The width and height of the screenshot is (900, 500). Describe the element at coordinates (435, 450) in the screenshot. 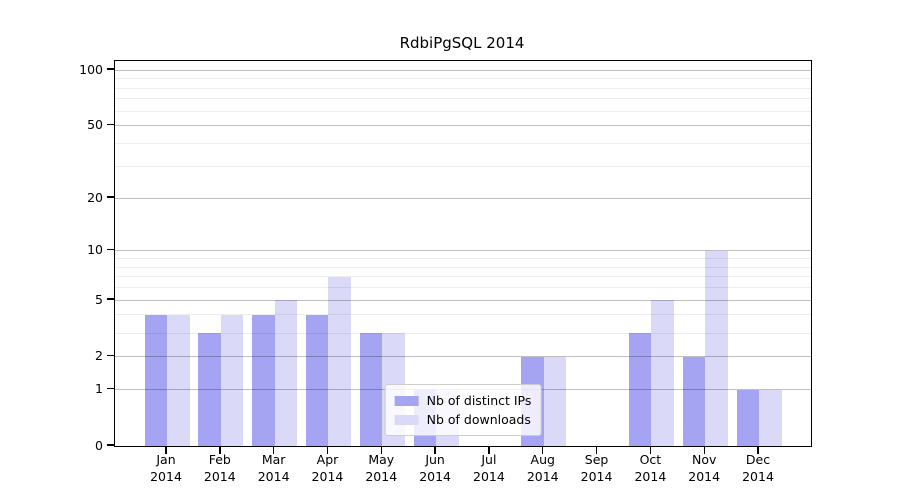

I see `x-tick-mark-jun` at that location.